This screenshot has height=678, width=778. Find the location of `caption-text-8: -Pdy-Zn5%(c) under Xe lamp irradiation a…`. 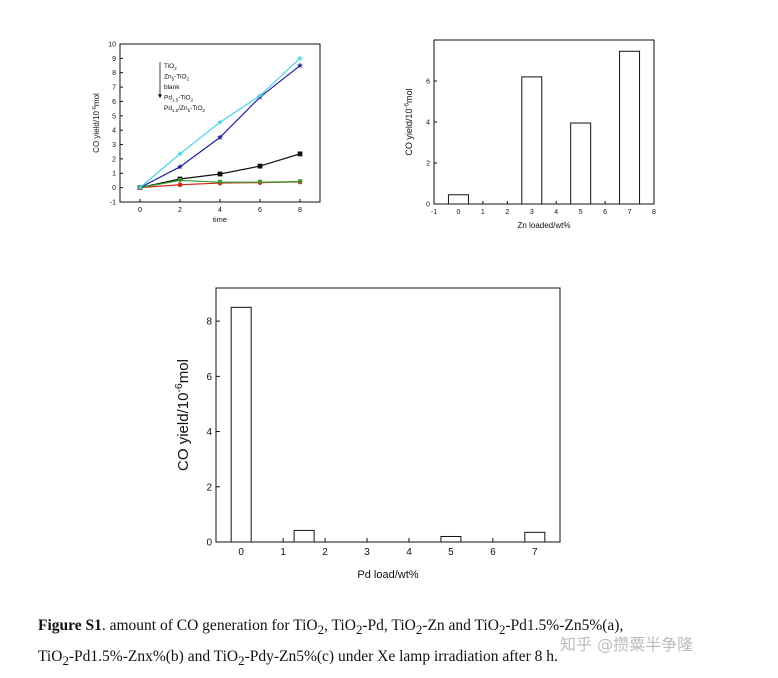

caption-text-8: -Pdy-Zn5%(c) under Xe lamp irradiation a… is located at coordinates (401, 657).